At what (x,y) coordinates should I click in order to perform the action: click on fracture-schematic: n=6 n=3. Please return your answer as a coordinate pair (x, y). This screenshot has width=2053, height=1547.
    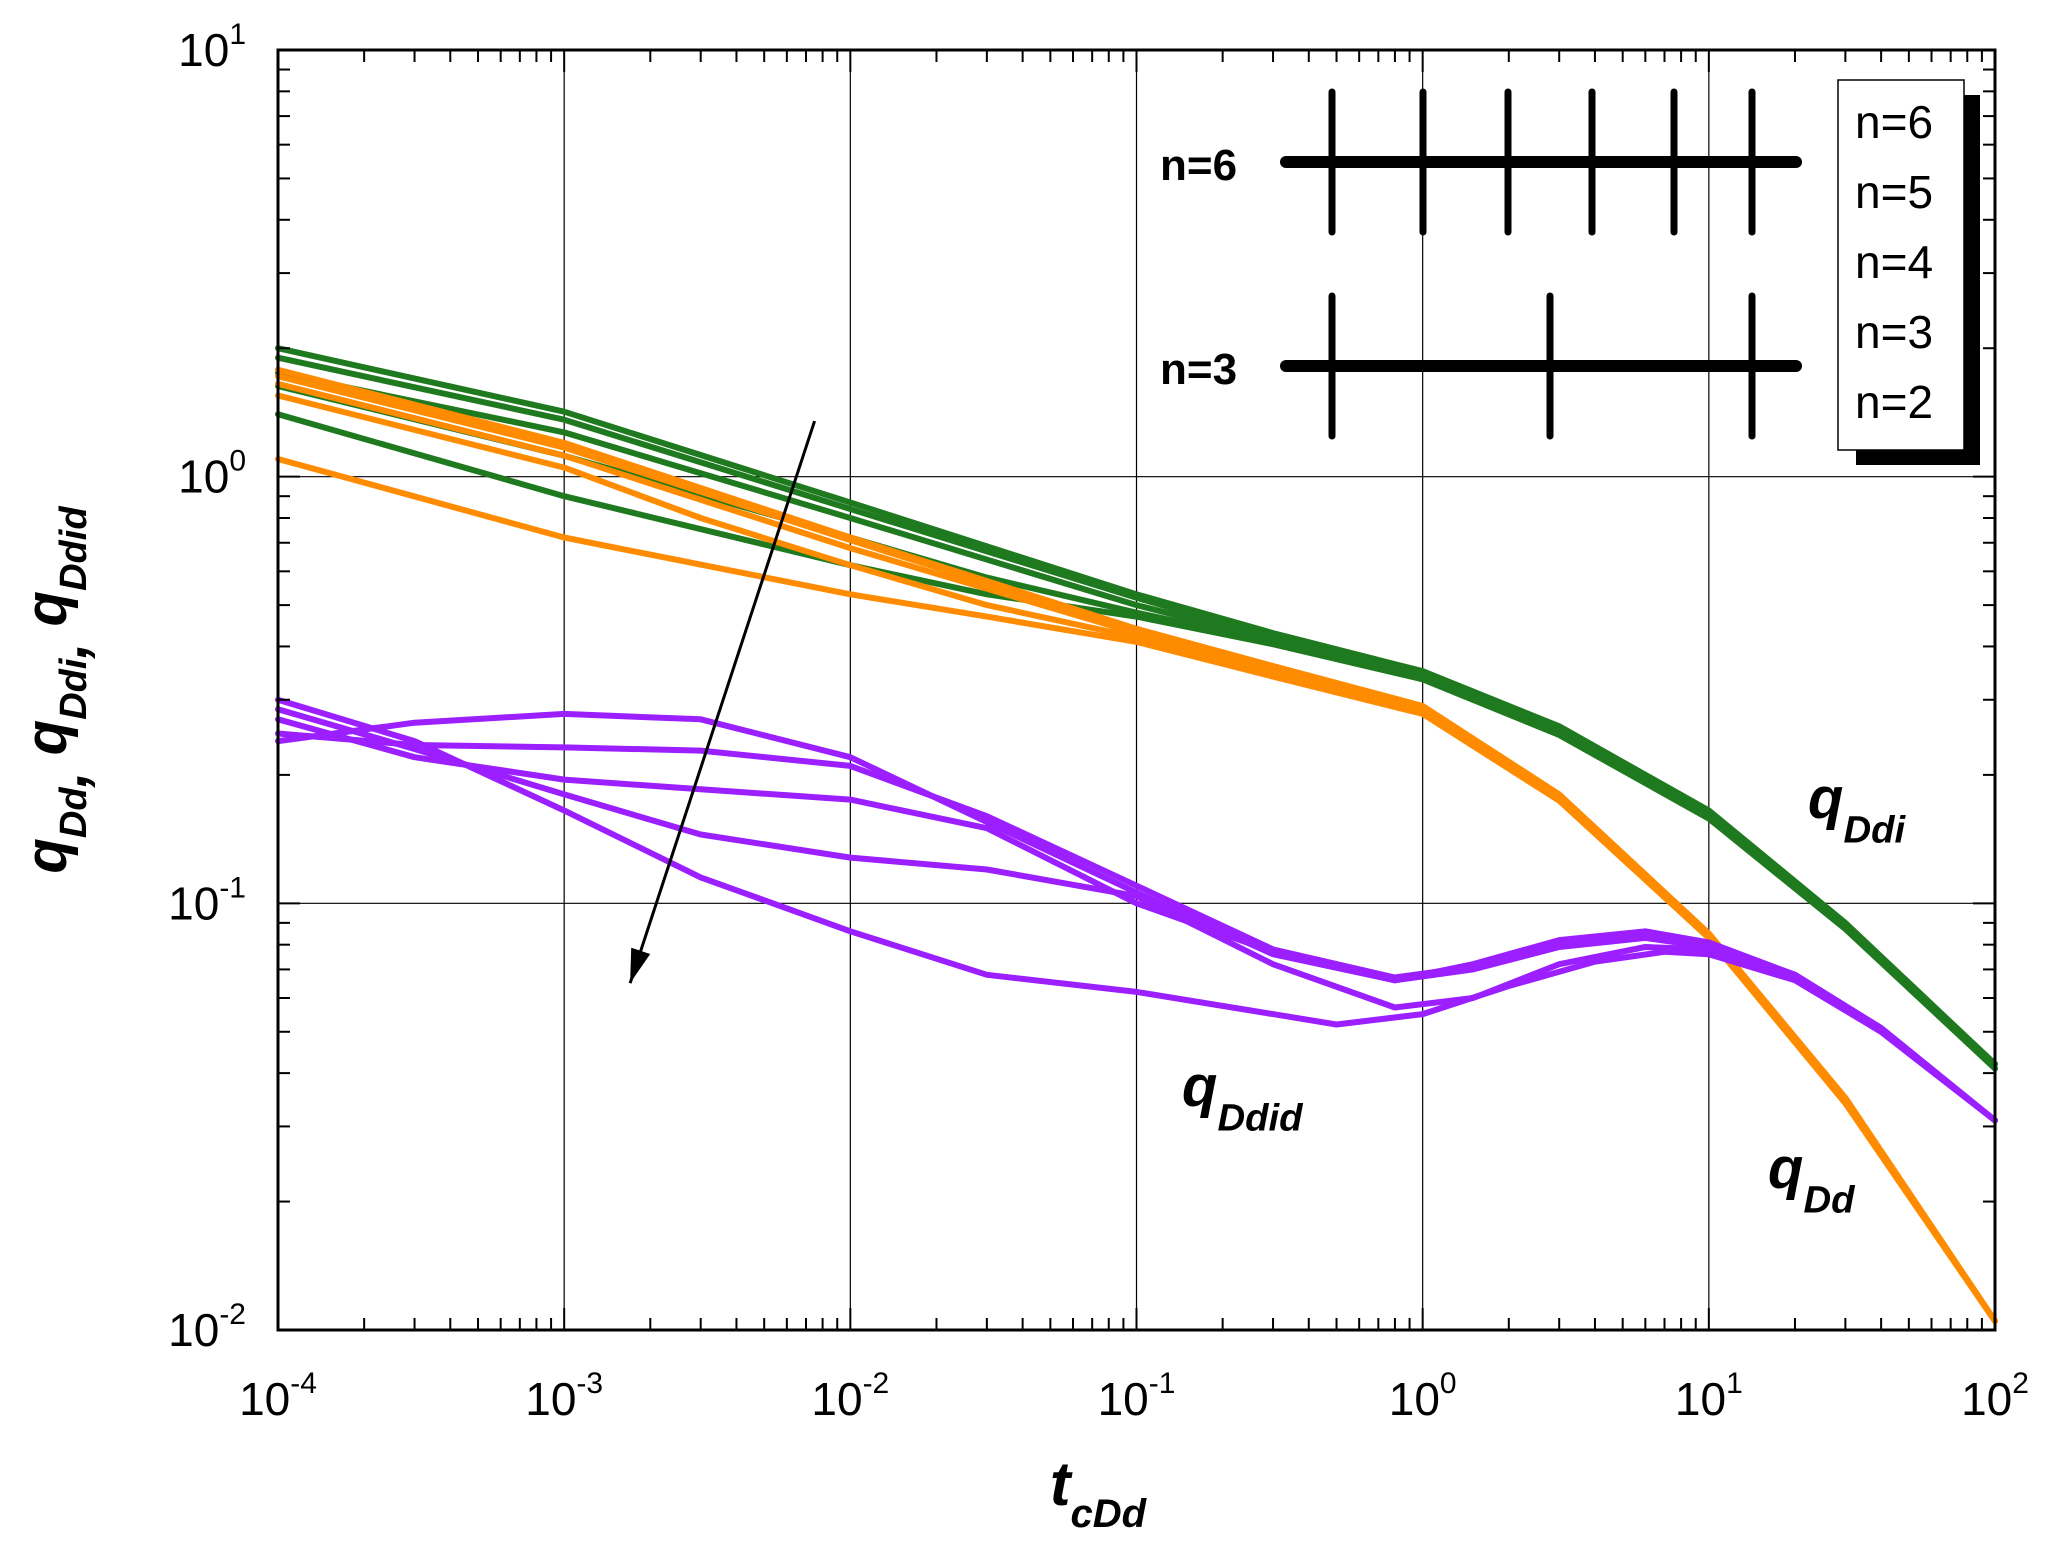
    Looking at the image, I should click on (1481, 264).